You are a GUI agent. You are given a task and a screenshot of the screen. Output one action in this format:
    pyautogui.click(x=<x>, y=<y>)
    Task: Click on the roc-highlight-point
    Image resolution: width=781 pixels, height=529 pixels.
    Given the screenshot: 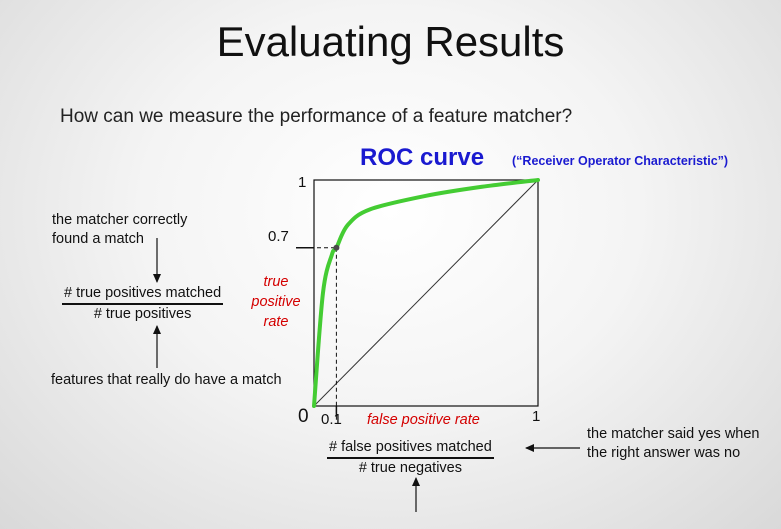 What is the action you would take?
    pyautogui.click(x=336, y=247)
    